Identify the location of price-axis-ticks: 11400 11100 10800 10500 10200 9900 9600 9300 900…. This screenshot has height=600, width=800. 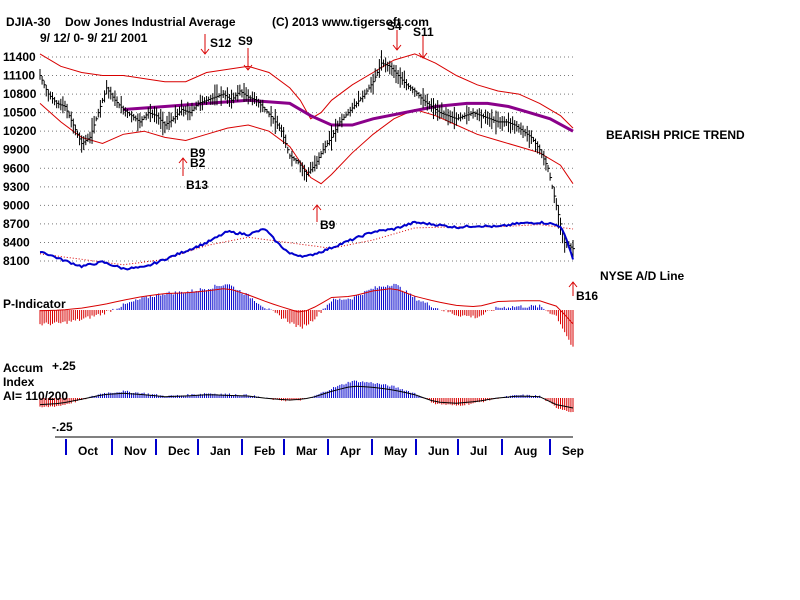
(20, 159).